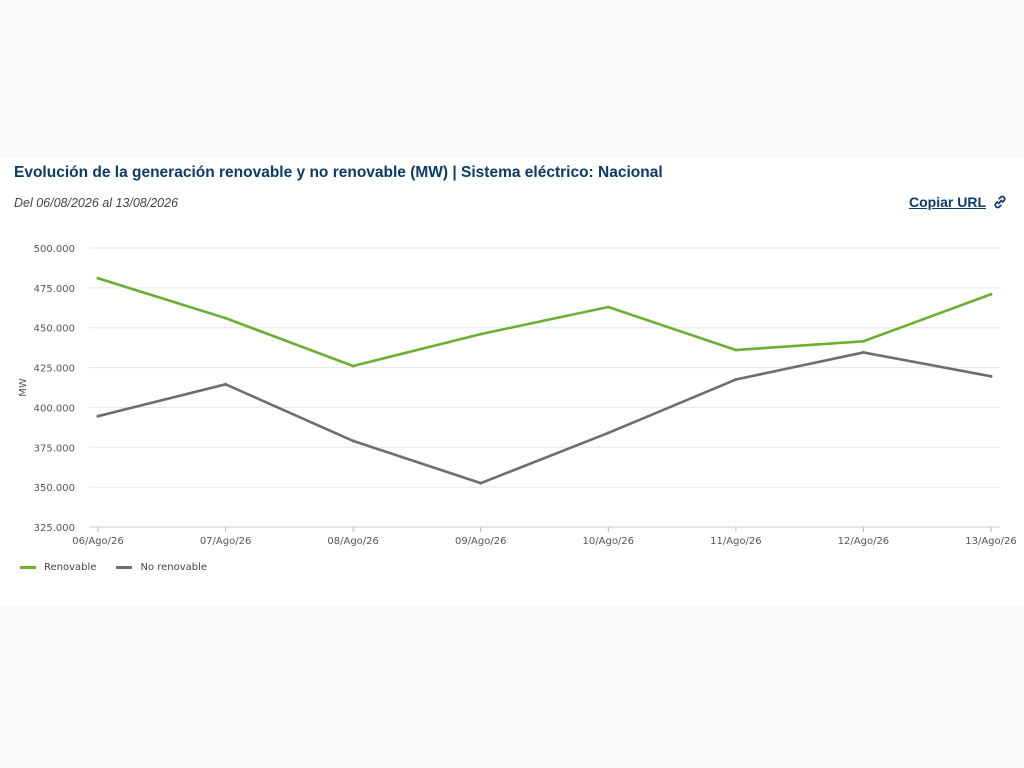 The image size is (1024, 768). I want to click on y-axis-label: MW, so click(23, 387).